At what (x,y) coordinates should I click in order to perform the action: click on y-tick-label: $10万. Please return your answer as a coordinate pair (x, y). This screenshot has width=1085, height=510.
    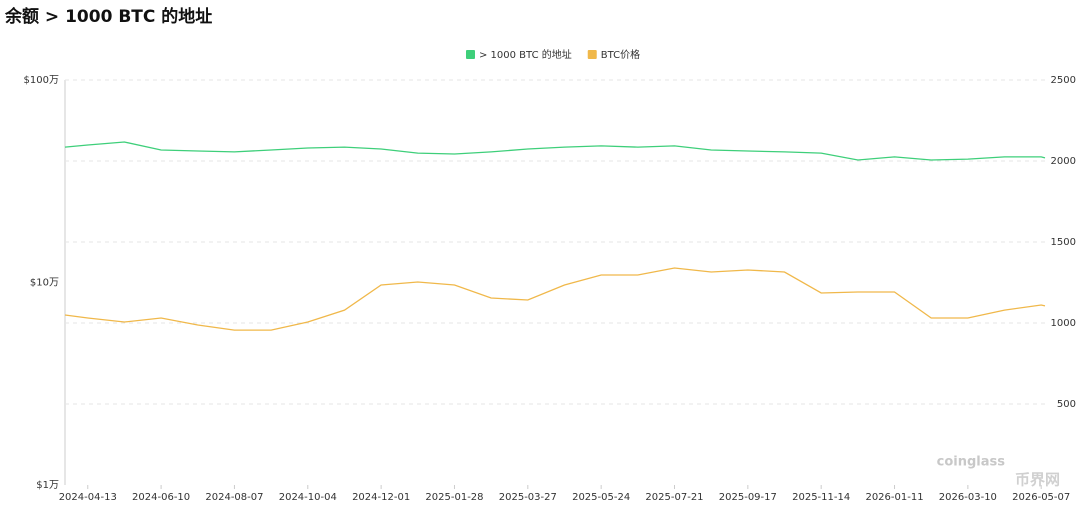
    Looking at the image, I should click on (44, 283).